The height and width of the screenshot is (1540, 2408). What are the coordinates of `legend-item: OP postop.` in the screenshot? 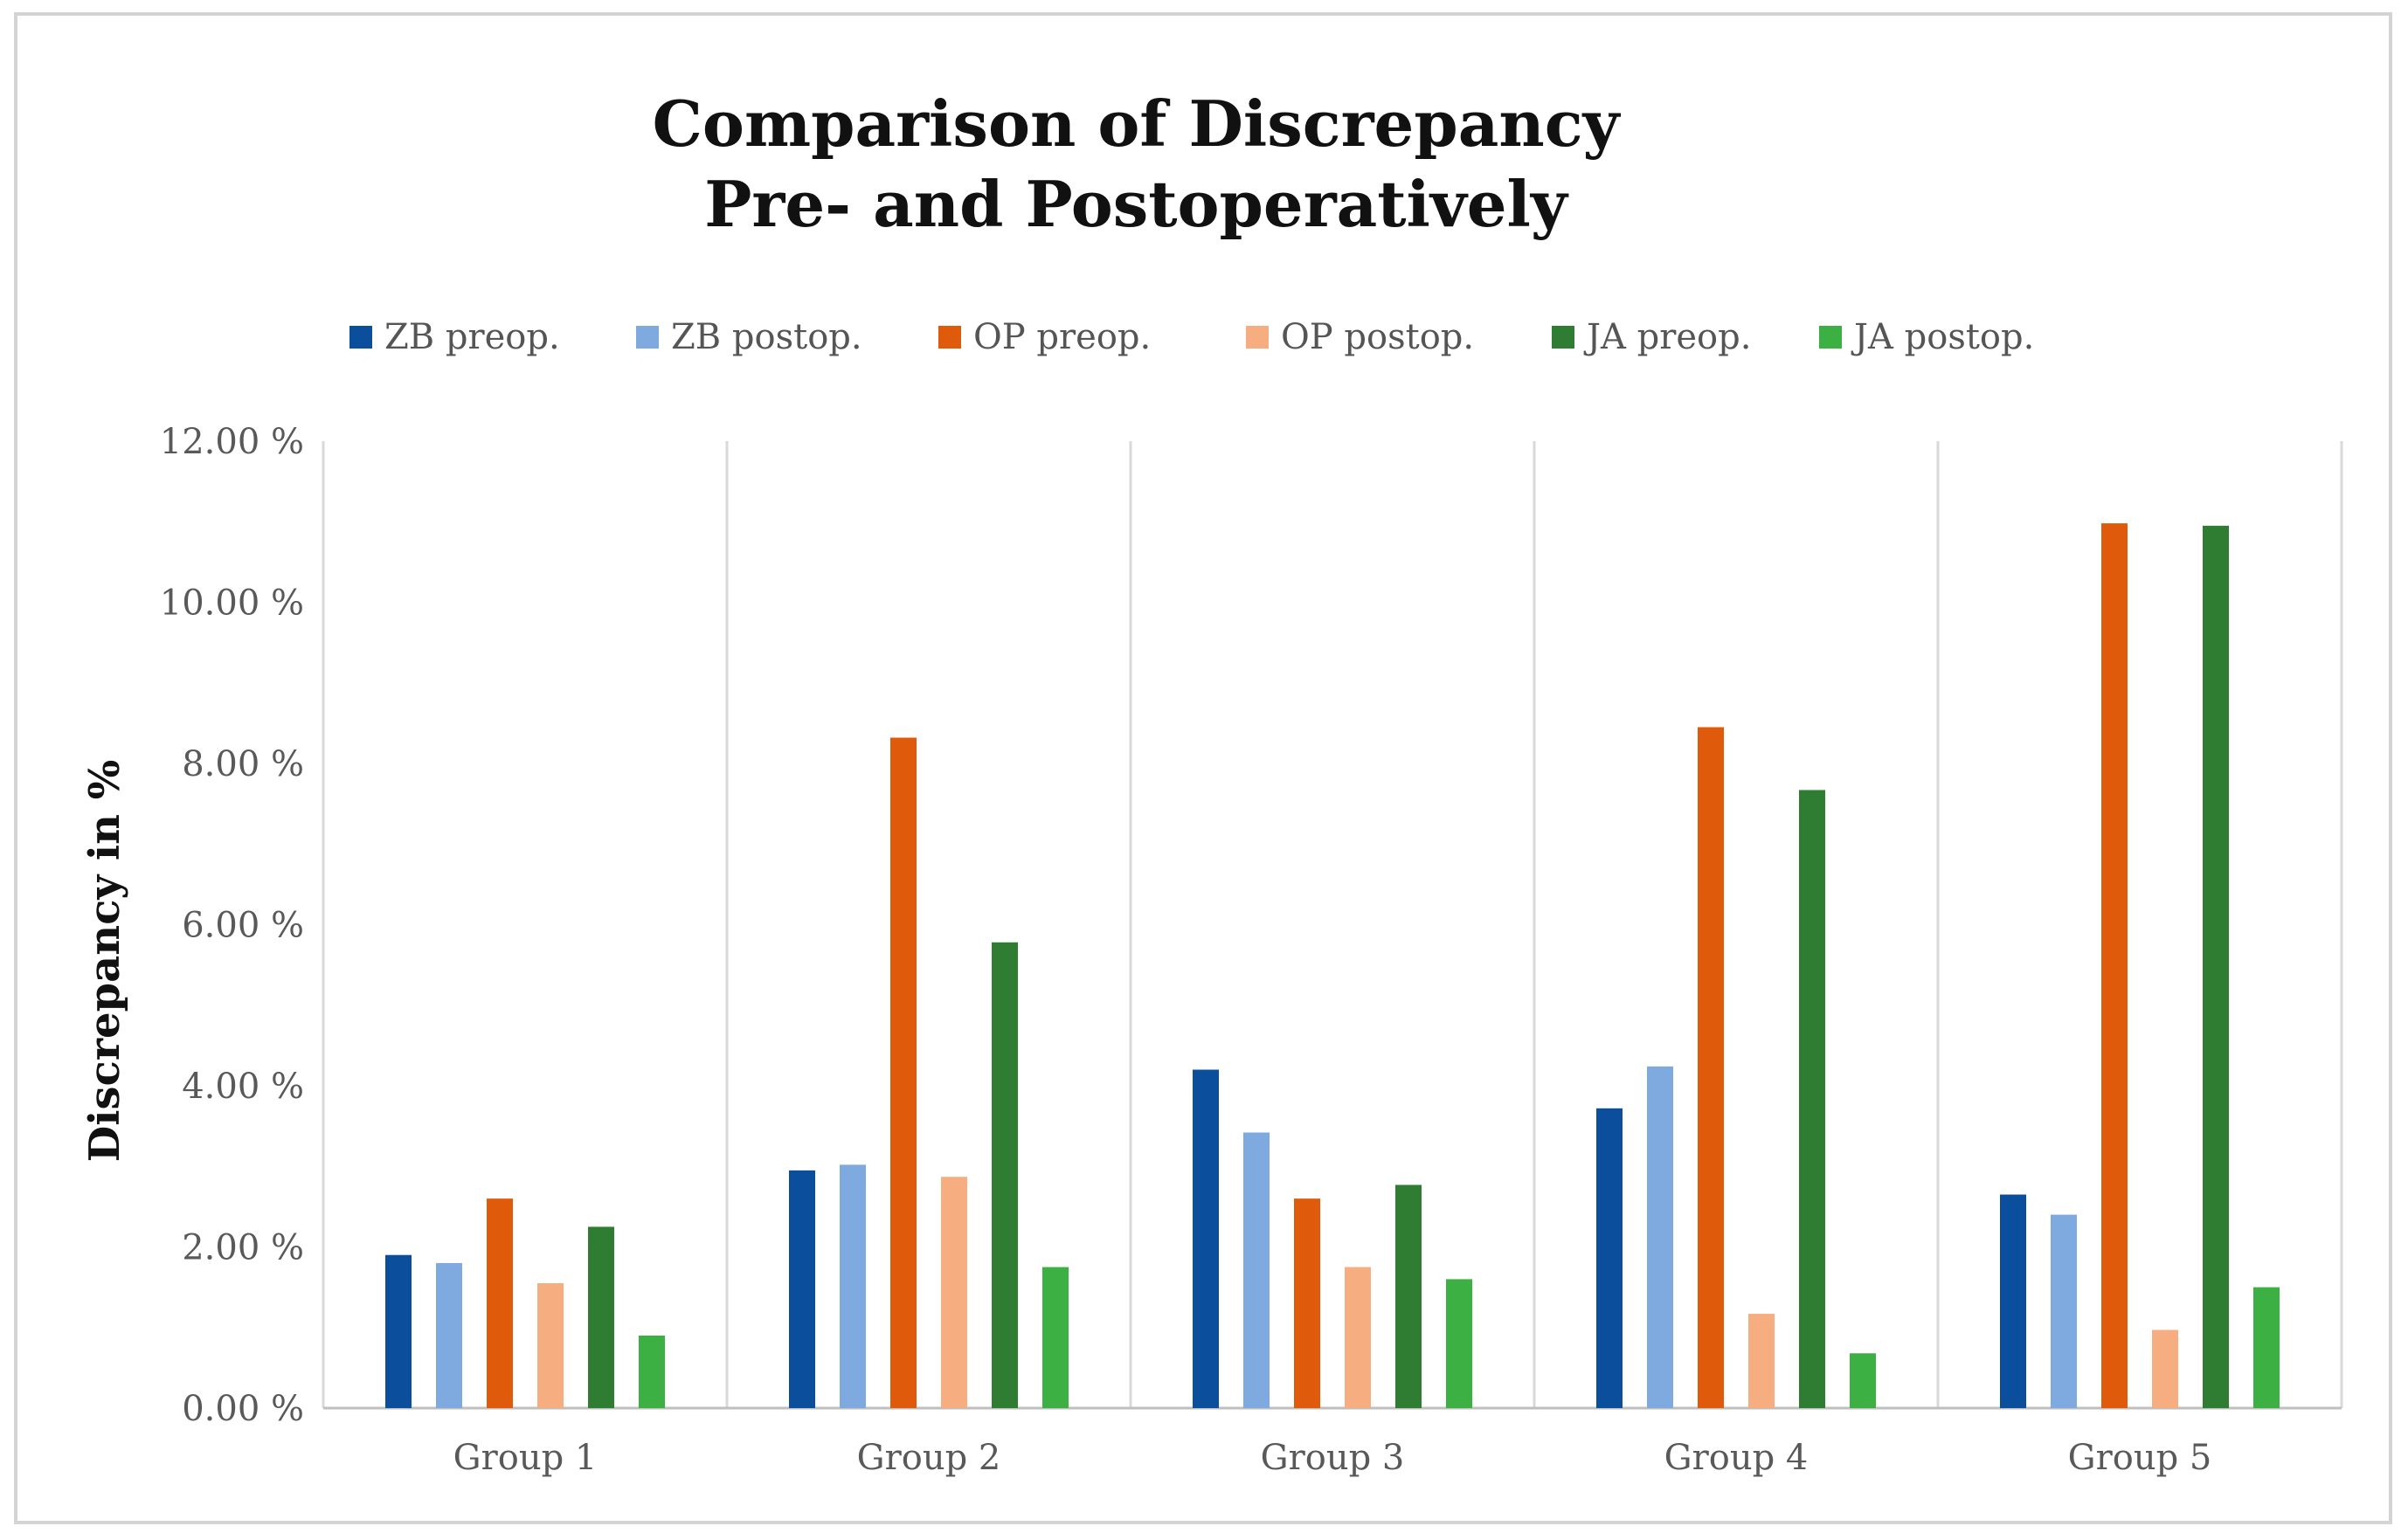 It's located at (1360, 337).